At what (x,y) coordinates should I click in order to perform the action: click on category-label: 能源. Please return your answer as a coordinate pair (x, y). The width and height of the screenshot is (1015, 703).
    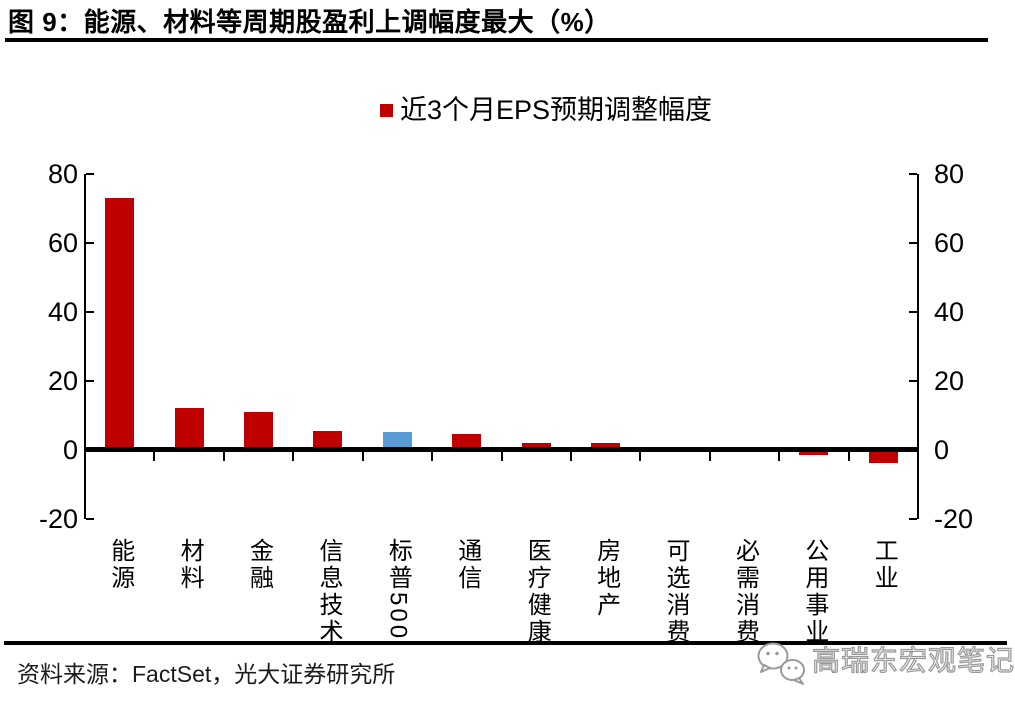
    Looking at the image, I should click on (120, 565).